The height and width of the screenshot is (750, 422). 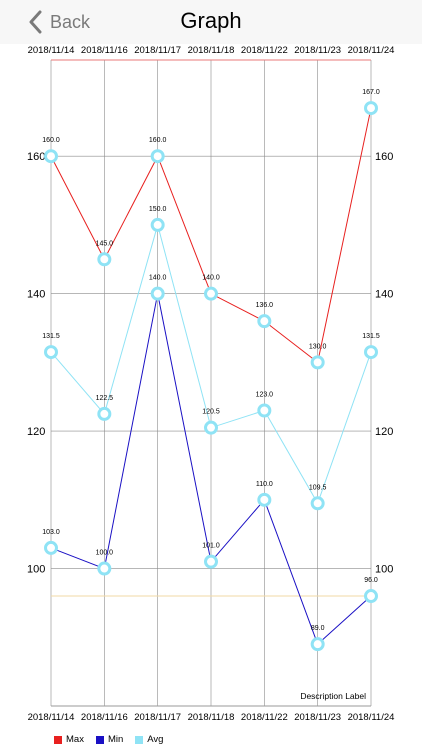 I want to click on x-tick-label-top: 2018/11/18, so click(x=211, y=50).